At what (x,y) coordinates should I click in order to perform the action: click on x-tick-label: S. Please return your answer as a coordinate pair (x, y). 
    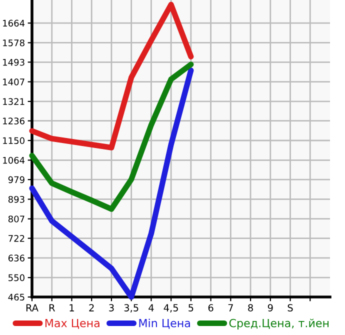
    Looking at the image, I should click on (290, 308).